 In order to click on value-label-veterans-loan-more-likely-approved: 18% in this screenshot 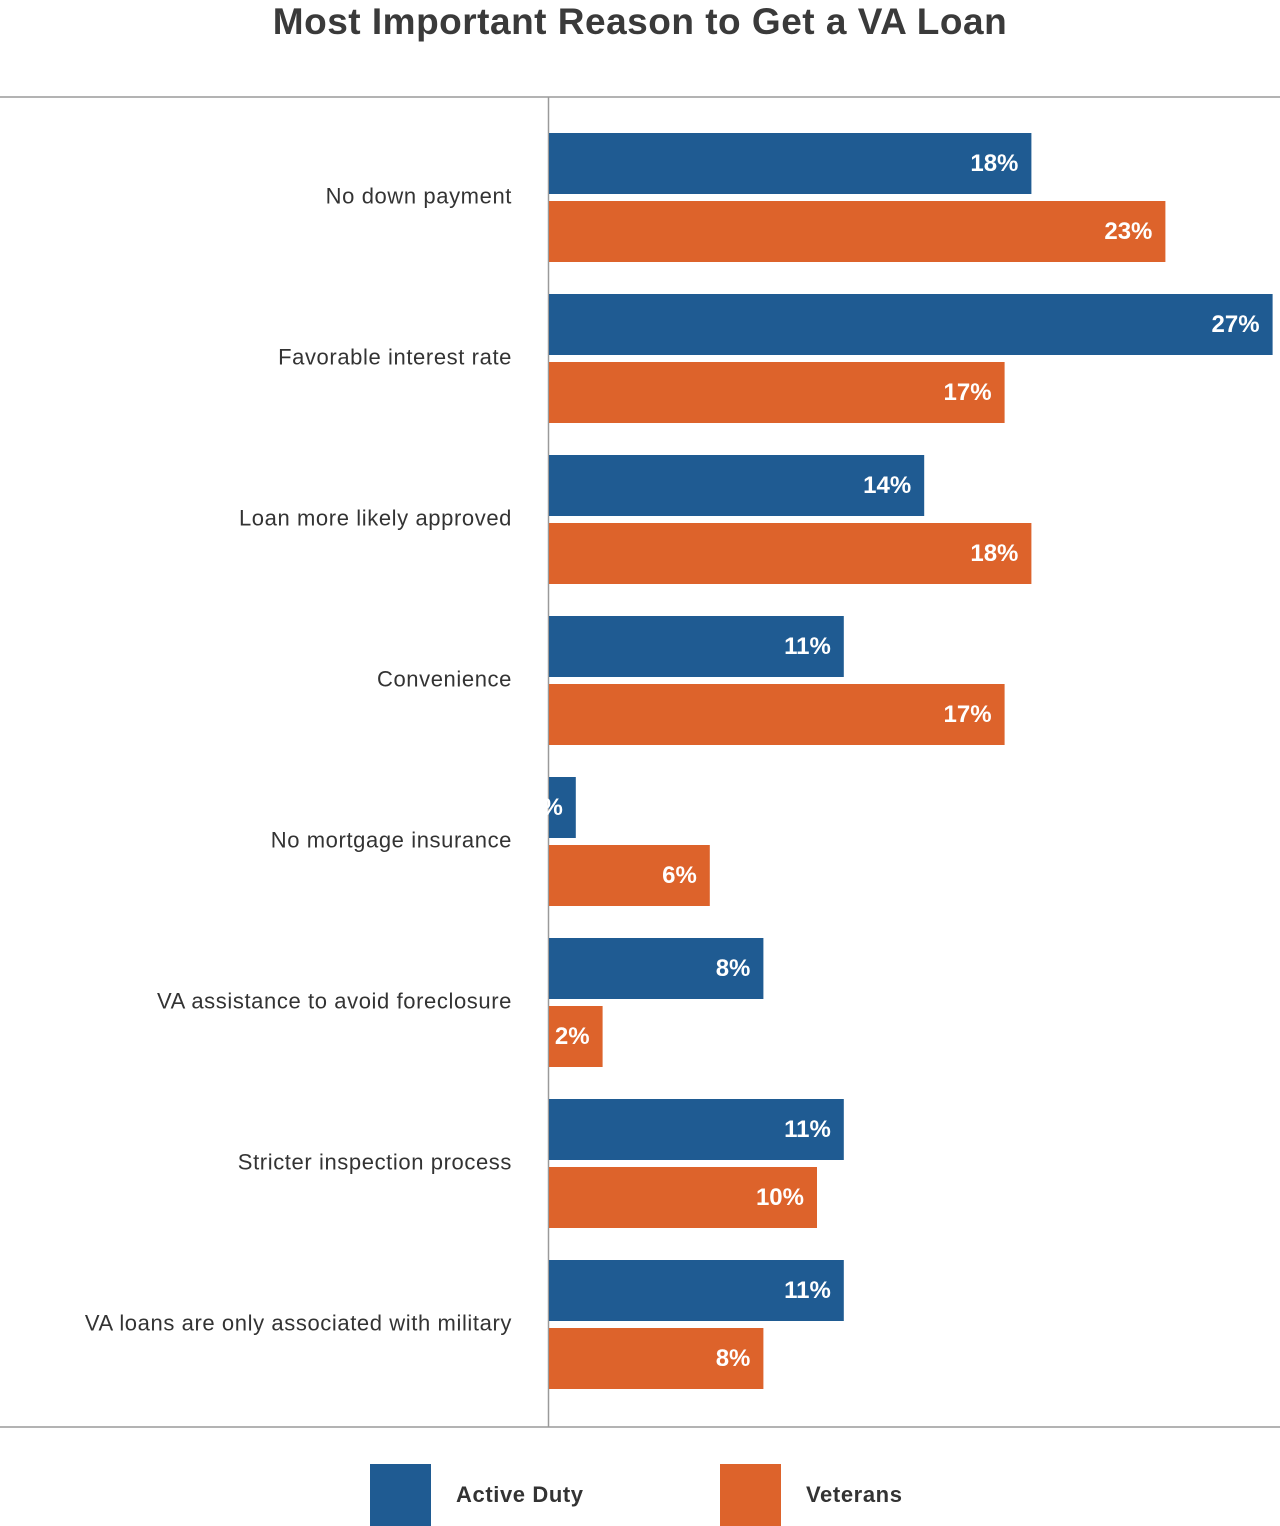, I will do `click(994, 553)`.